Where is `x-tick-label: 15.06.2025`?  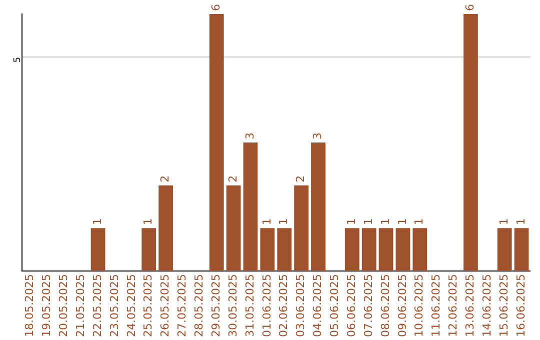 x-tick-label: 15.06.2025 is located at coordinates (503, 306).